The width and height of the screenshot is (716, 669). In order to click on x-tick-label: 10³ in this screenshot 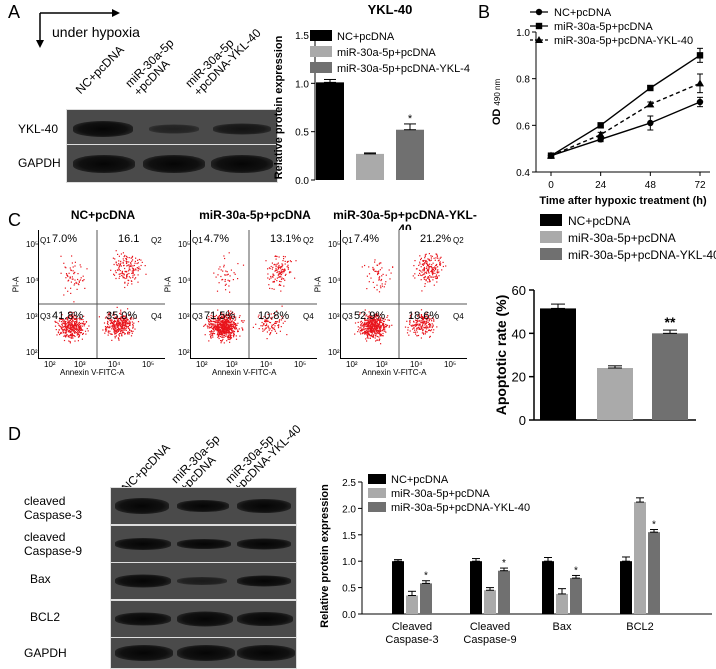, I will do `click(382, 364)`.